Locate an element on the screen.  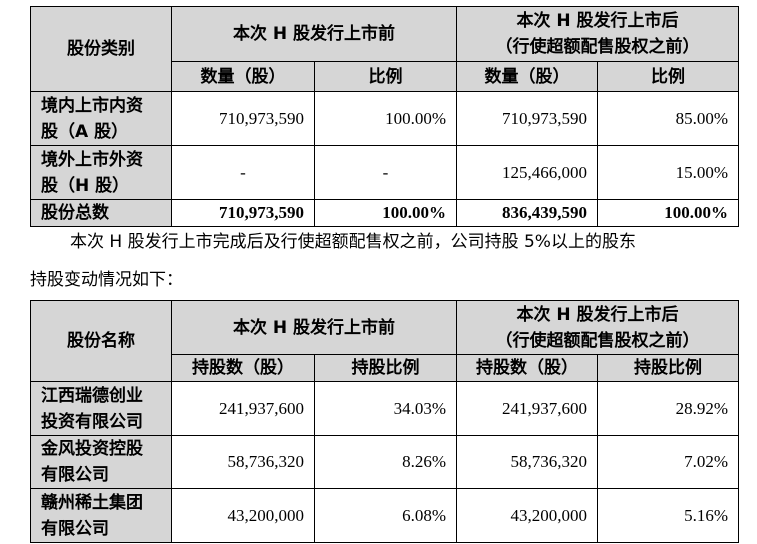
before-qty-cell: 710,973,590 is located at coordinates (243, 118).